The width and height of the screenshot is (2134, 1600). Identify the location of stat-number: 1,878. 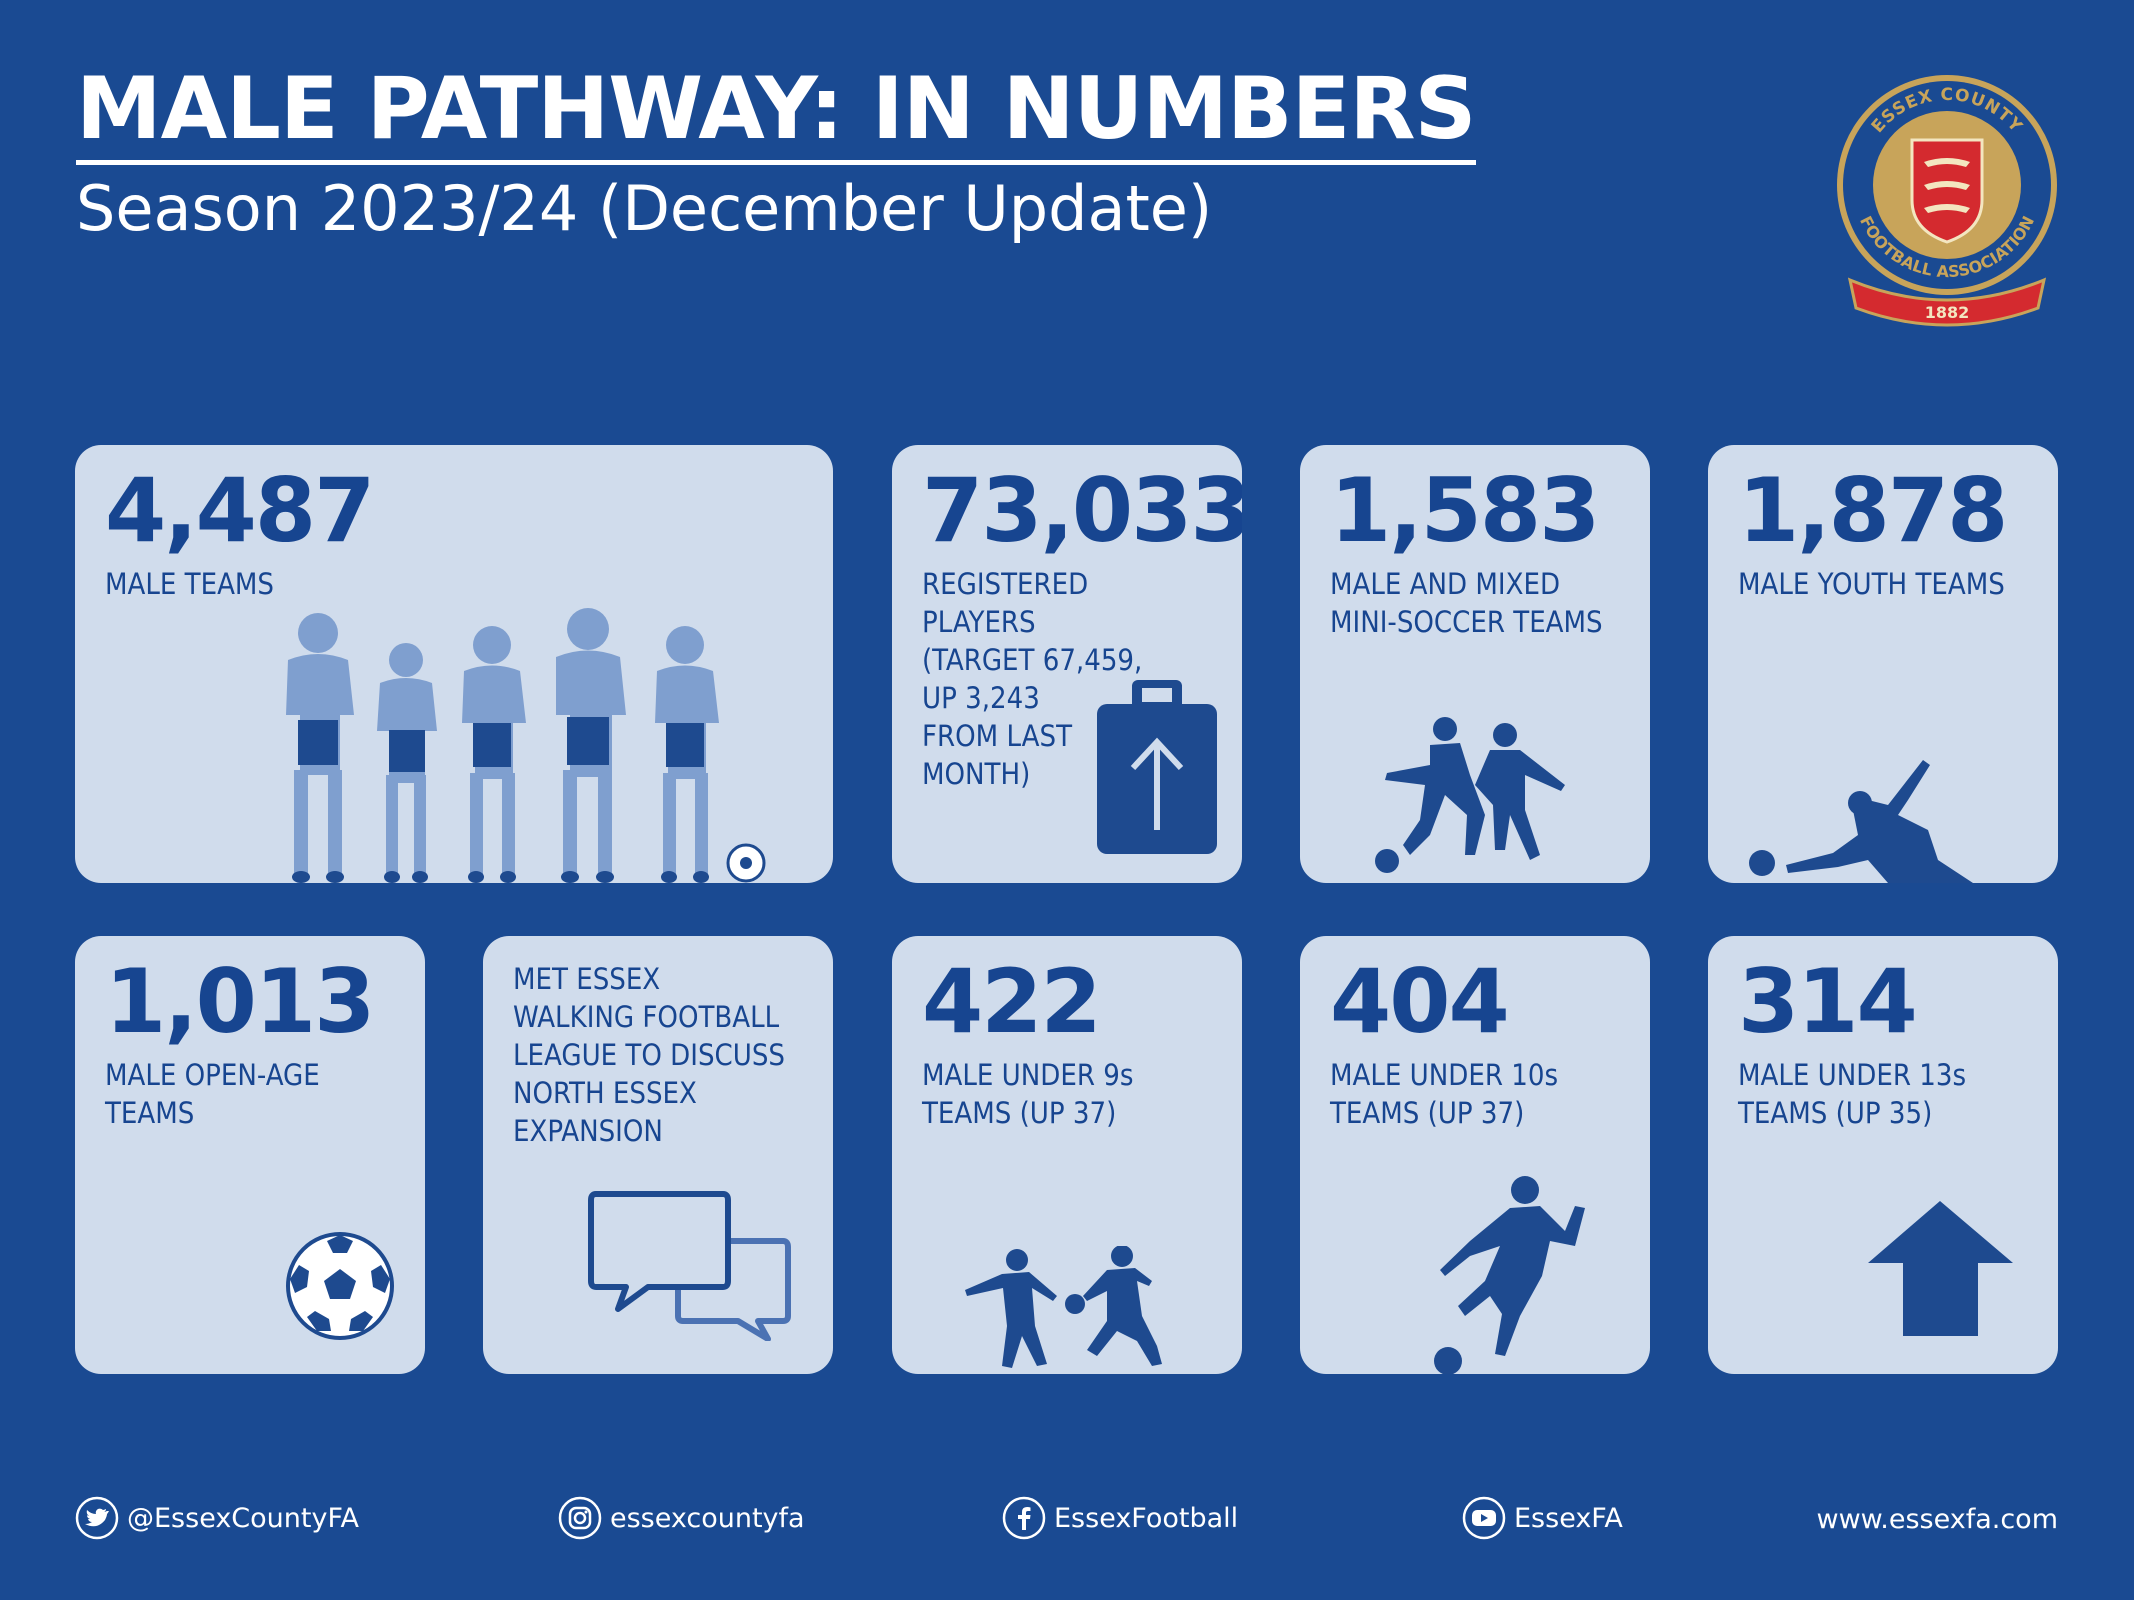
(1873, 510).